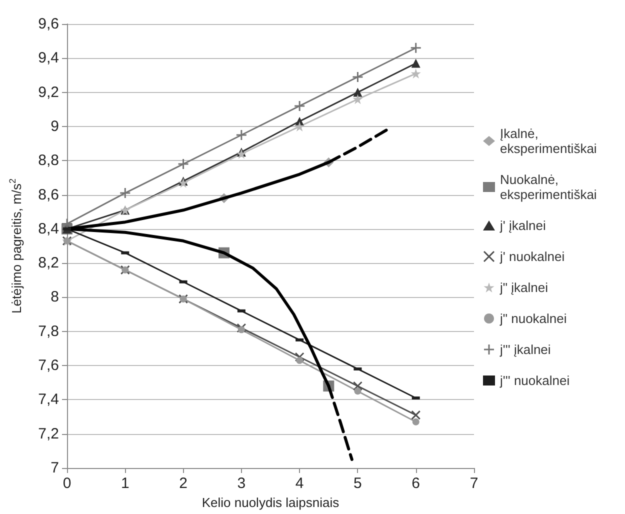  Describe the element at coordinates (548, 141) in the screenshot. I see `legend-label: Įkalnė, eksperimentiškai` at that location.